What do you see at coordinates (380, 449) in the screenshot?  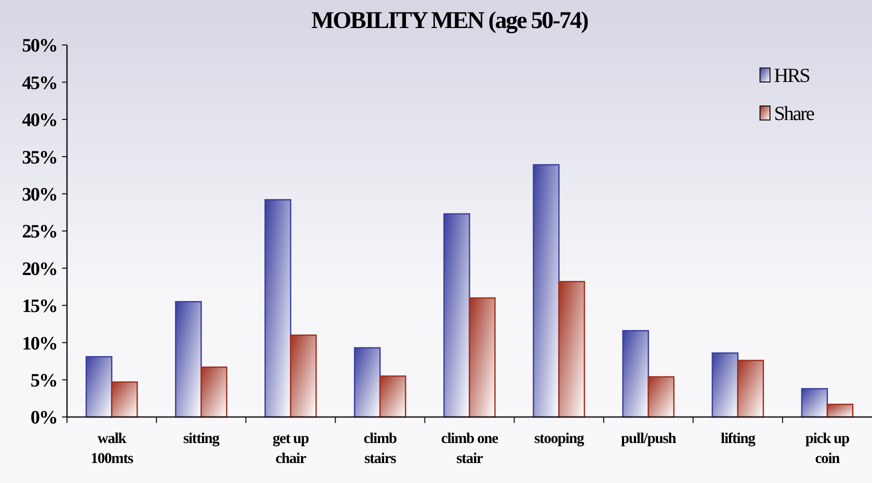 I see `x-tick-label: climb stairs` at bounding box center [380, 449].